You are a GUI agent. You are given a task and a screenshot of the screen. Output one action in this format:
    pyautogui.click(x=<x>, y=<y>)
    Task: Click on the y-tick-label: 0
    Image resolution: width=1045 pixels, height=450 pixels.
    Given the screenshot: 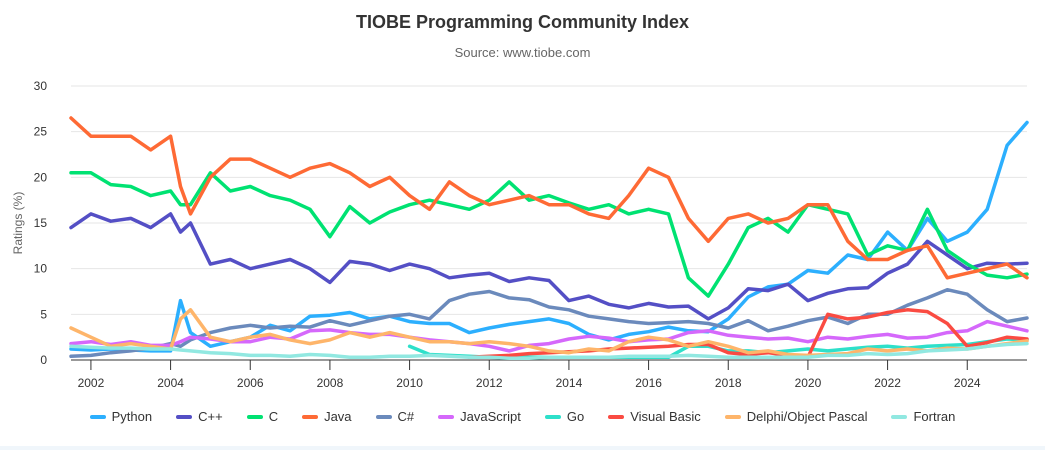 What is the action you would take?
    pyautogui.click(x=43, y=360)
    